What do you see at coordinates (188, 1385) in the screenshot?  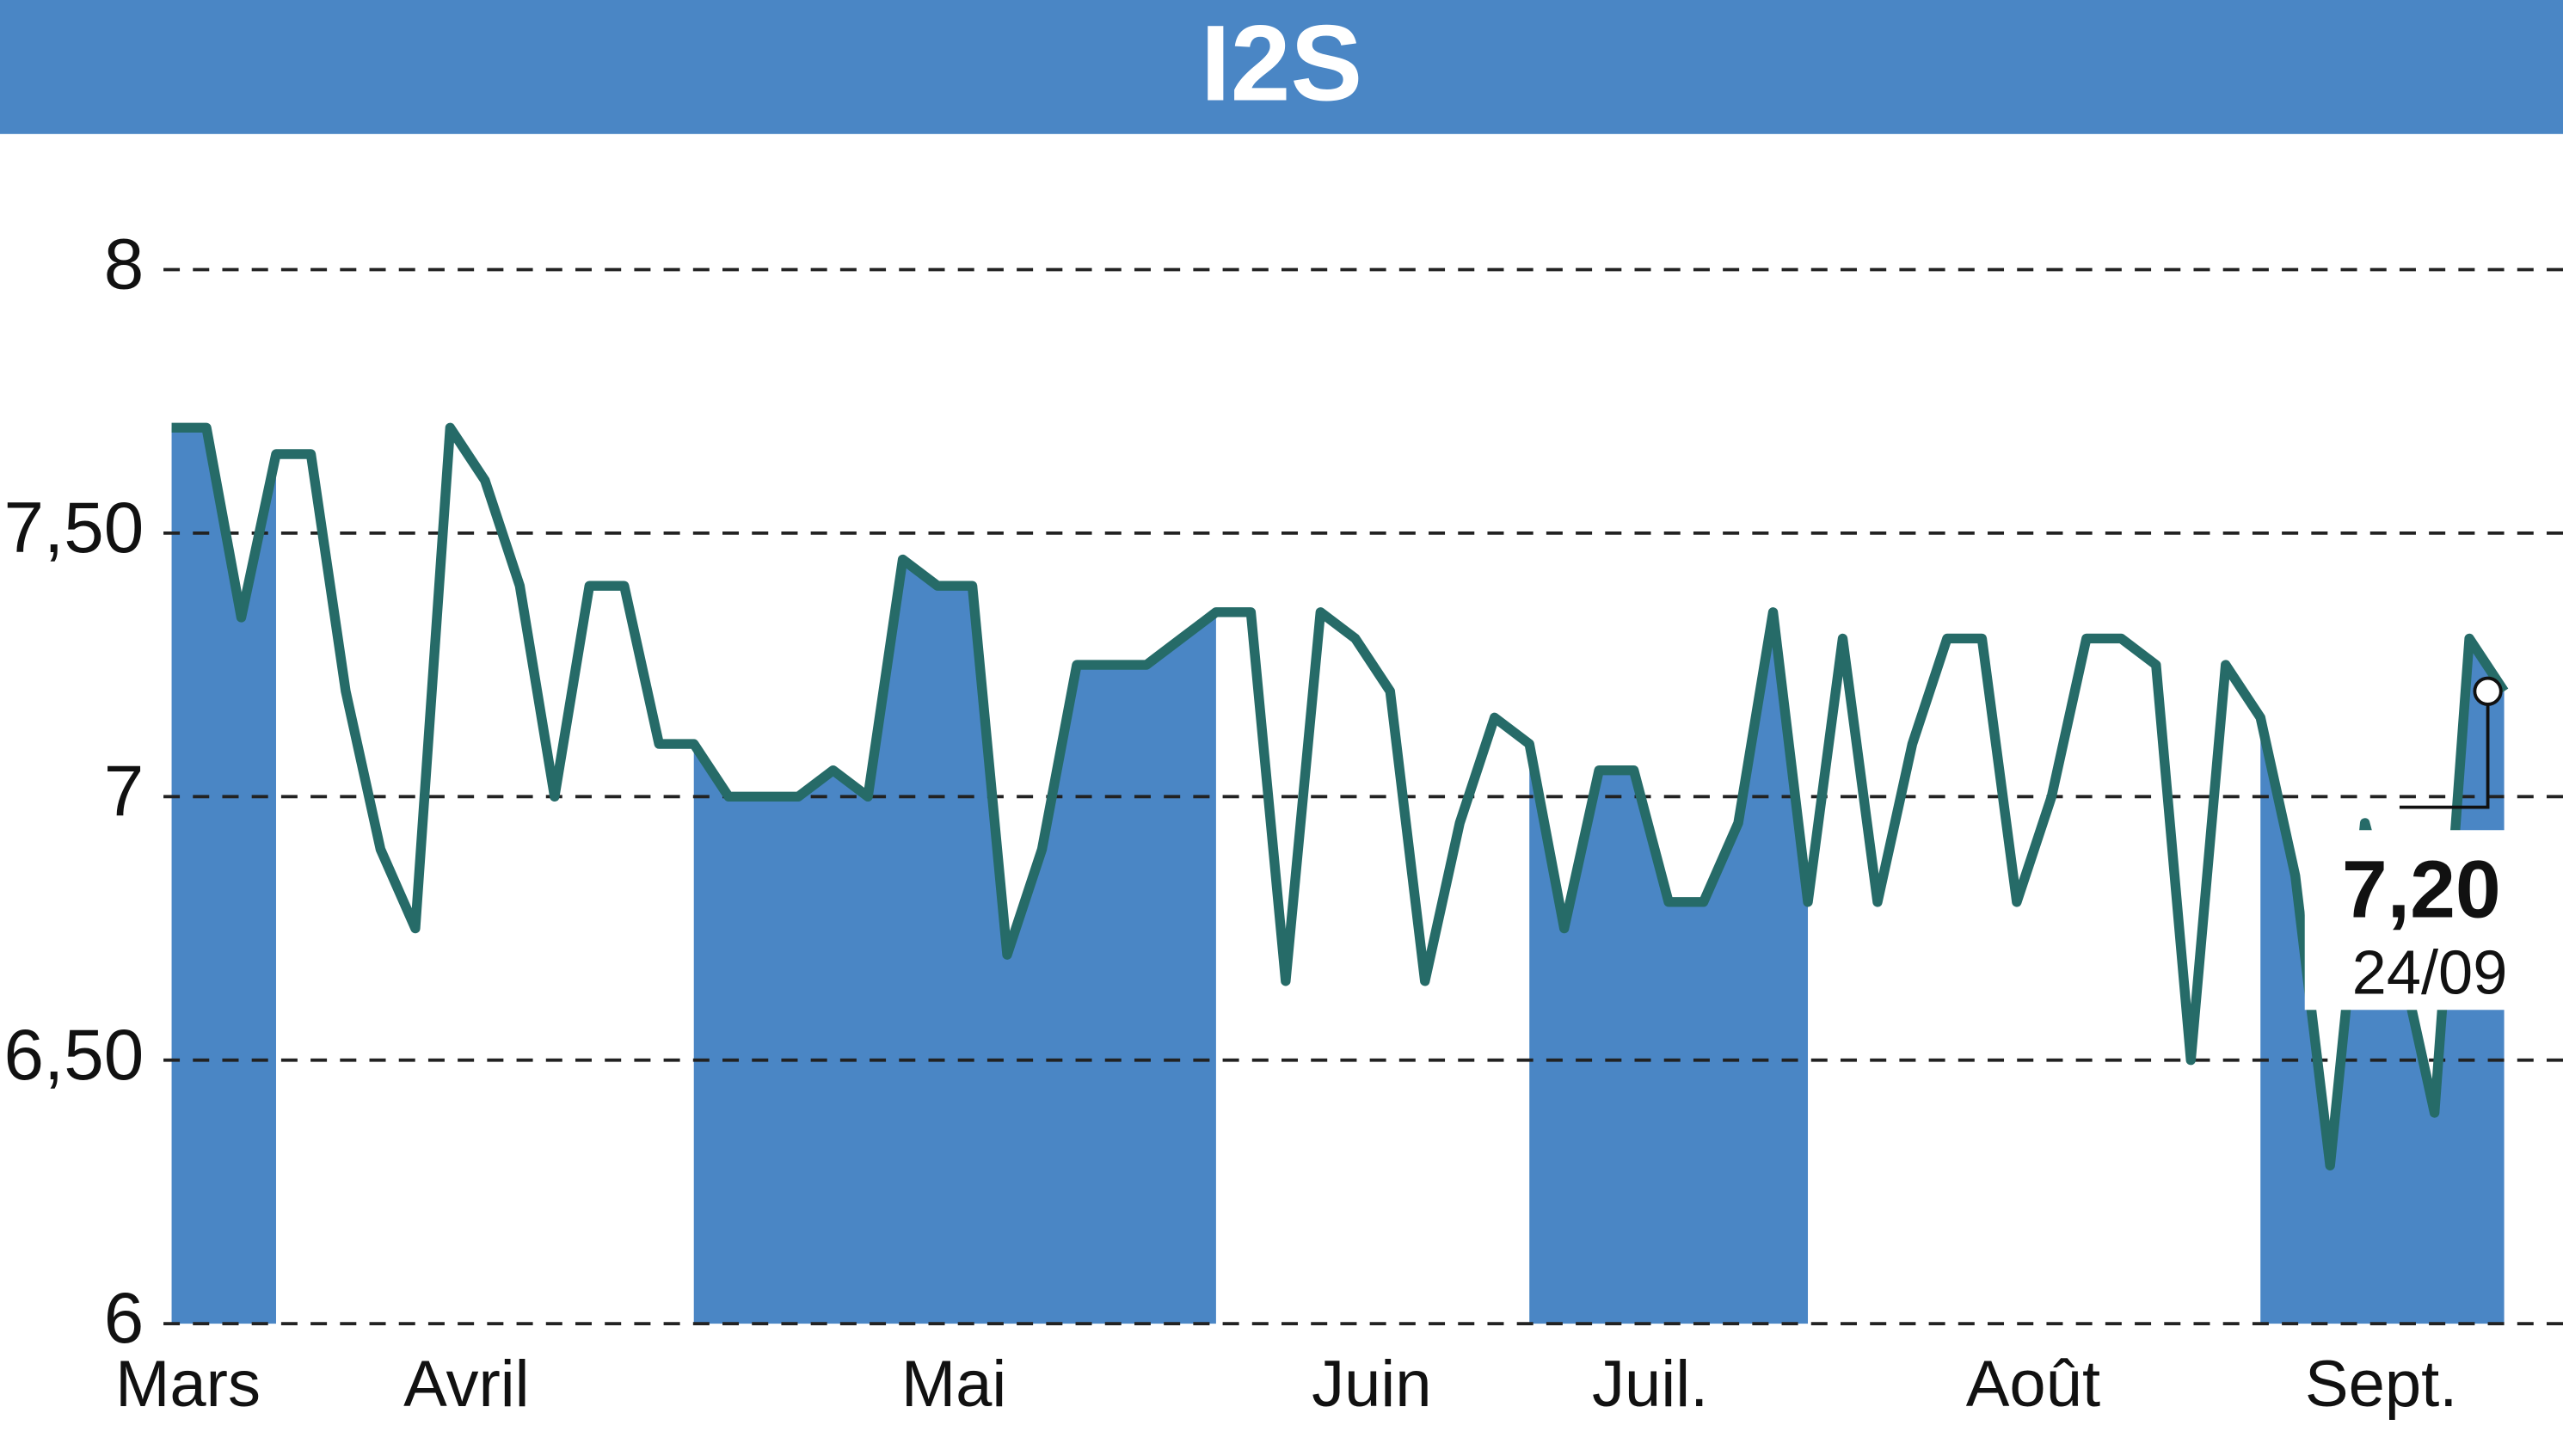 I see `x-tick-label: Mars` at bounding box center [188, 1385].